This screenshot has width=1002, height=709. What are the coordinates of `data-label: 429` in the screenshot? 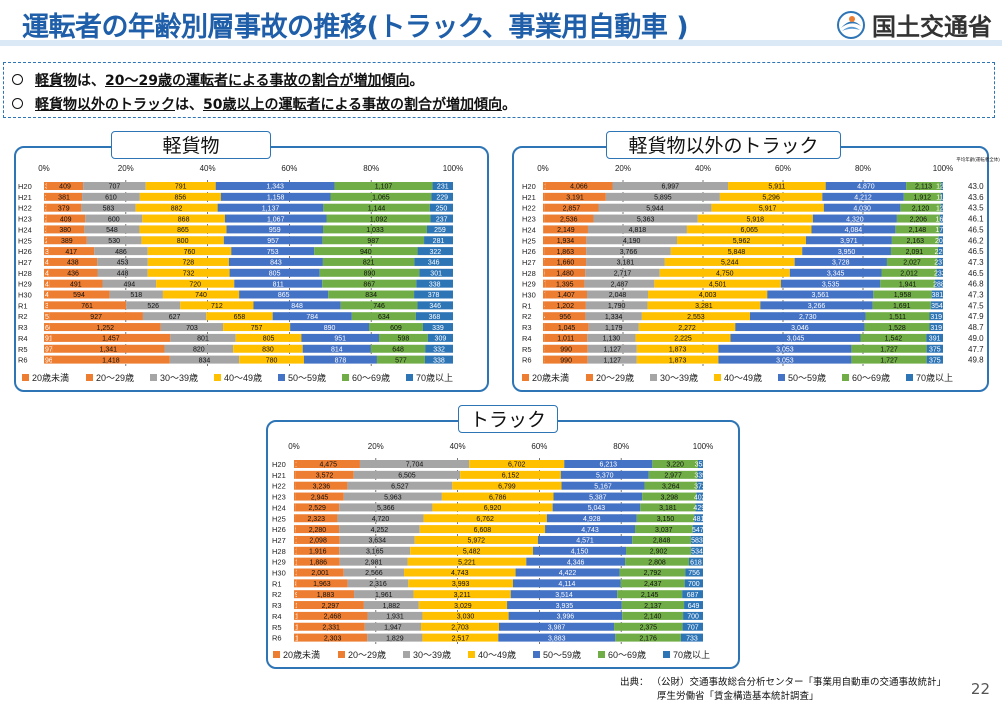 It's located at (699, 508).